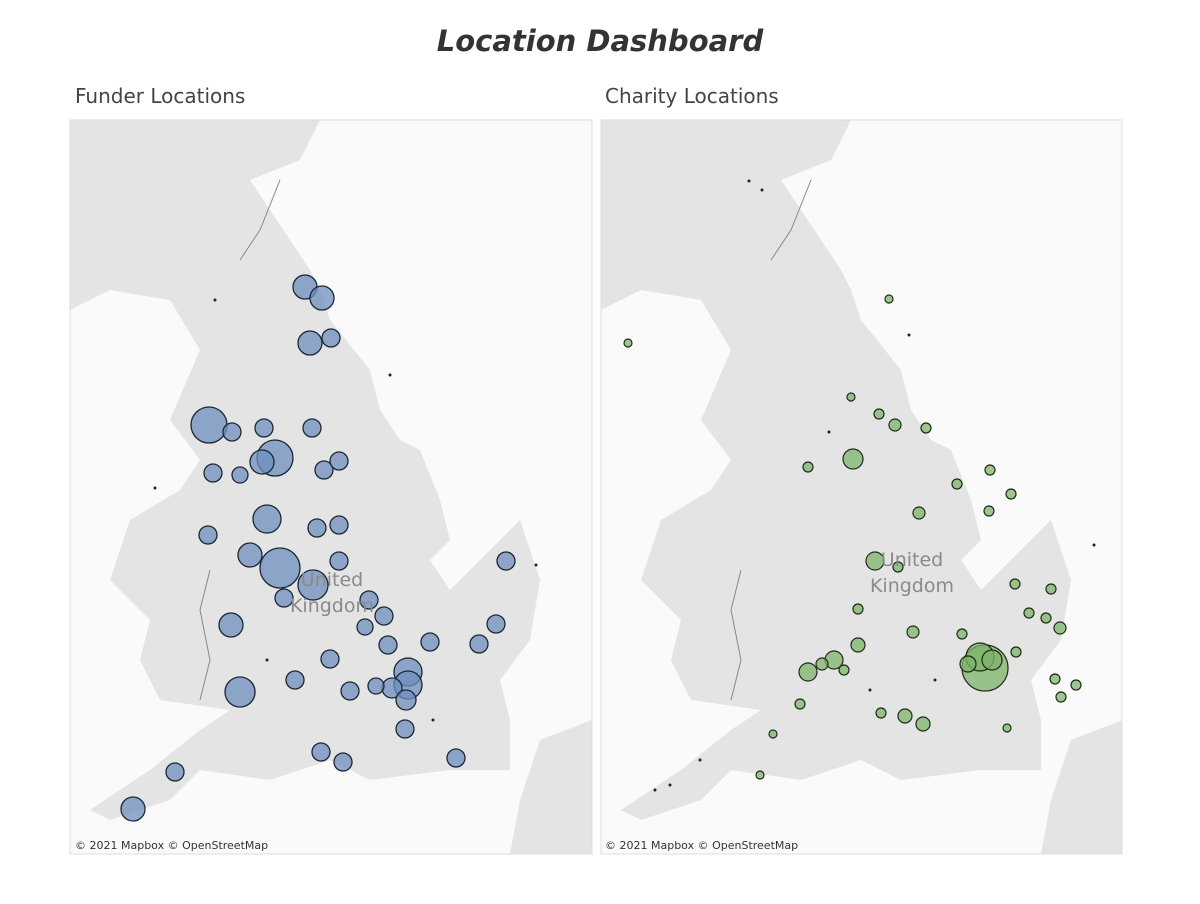  Describe the element at coordinates (160, 96) in the screenshot. I see `panel-title: Funder Locations` at that location.